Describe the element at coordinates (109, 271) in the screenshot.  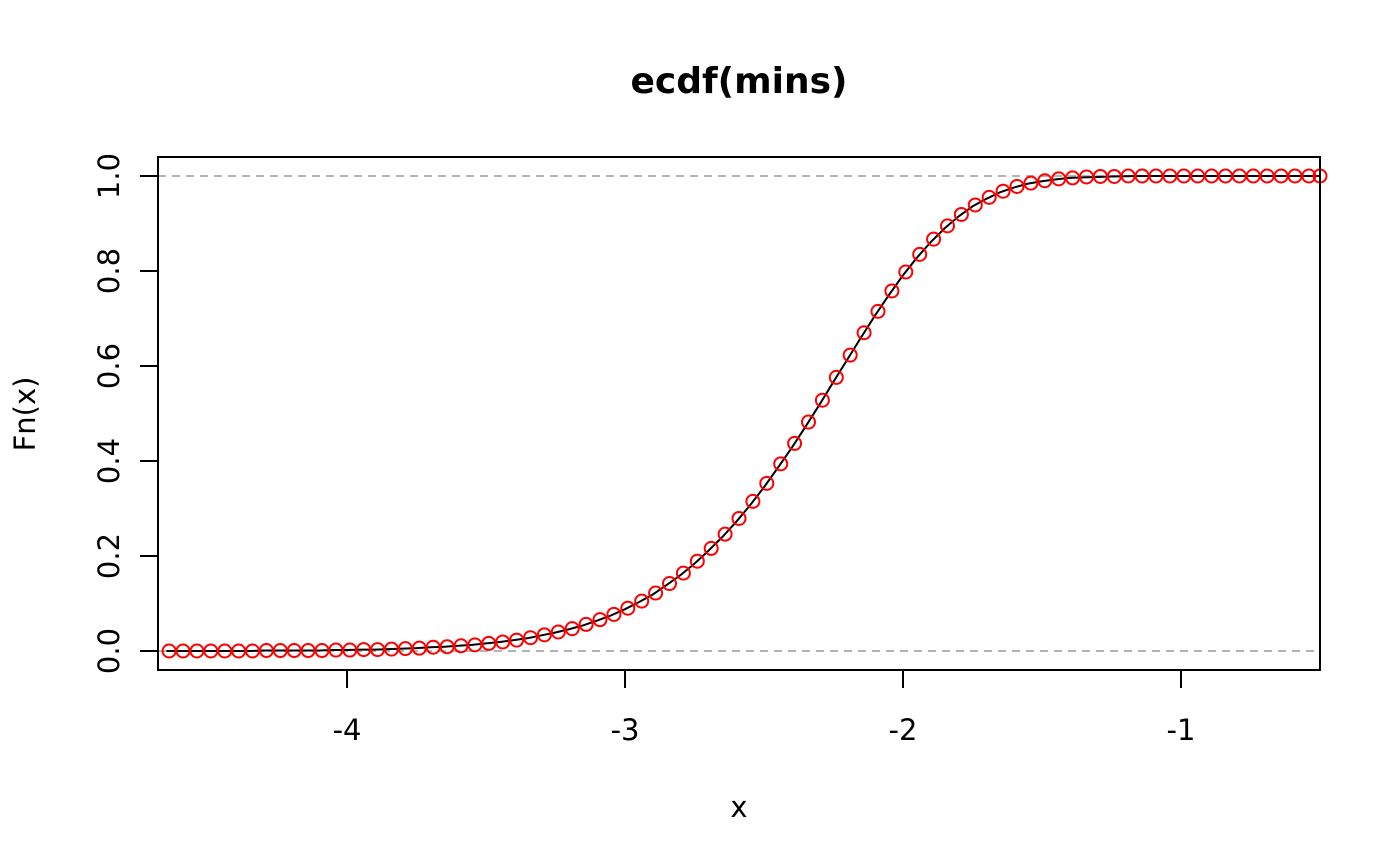
I see `y-tick-label: 0.8` at that location.